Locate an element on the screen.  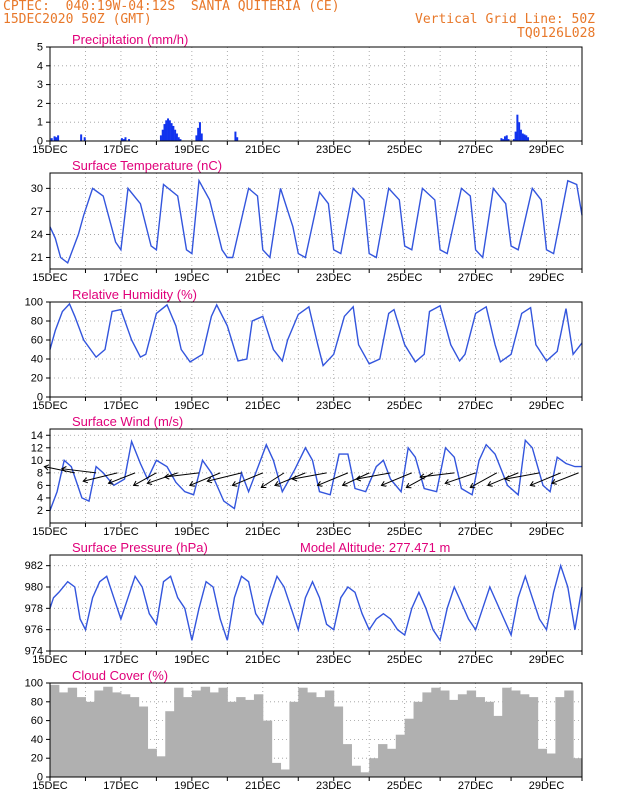
model-id: TQ0126L028 is located at coordinates (556, 33).